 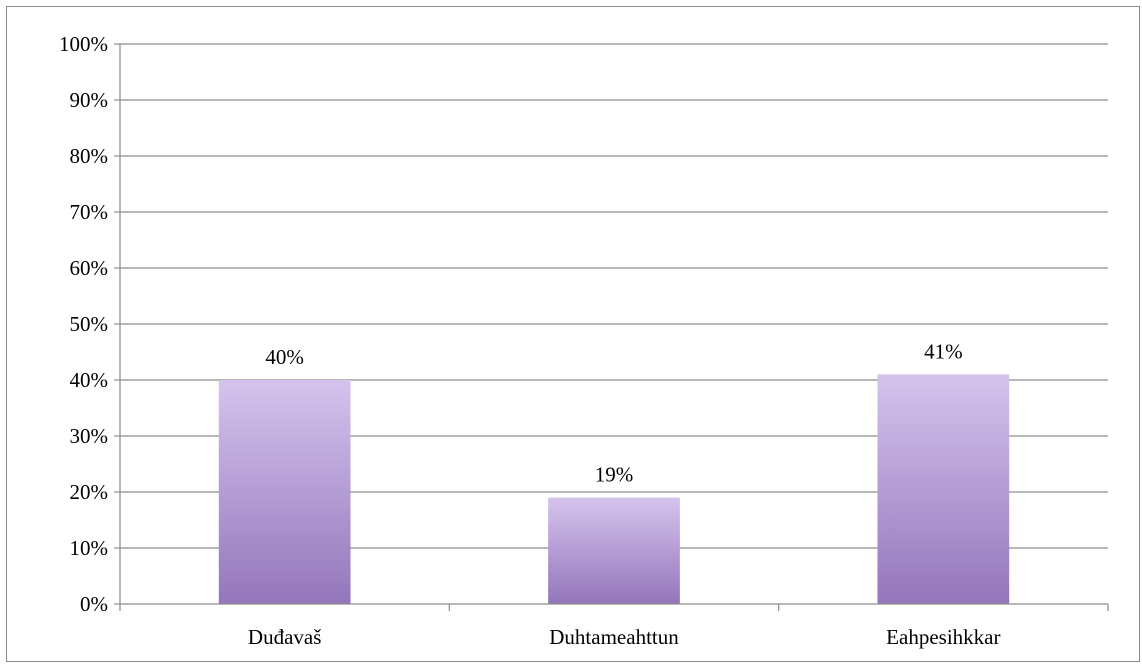 What do you see at coordinates (89, 324) in the screenshot?
I see `y-tick-label: 50%` at bounding box center [89, 324].